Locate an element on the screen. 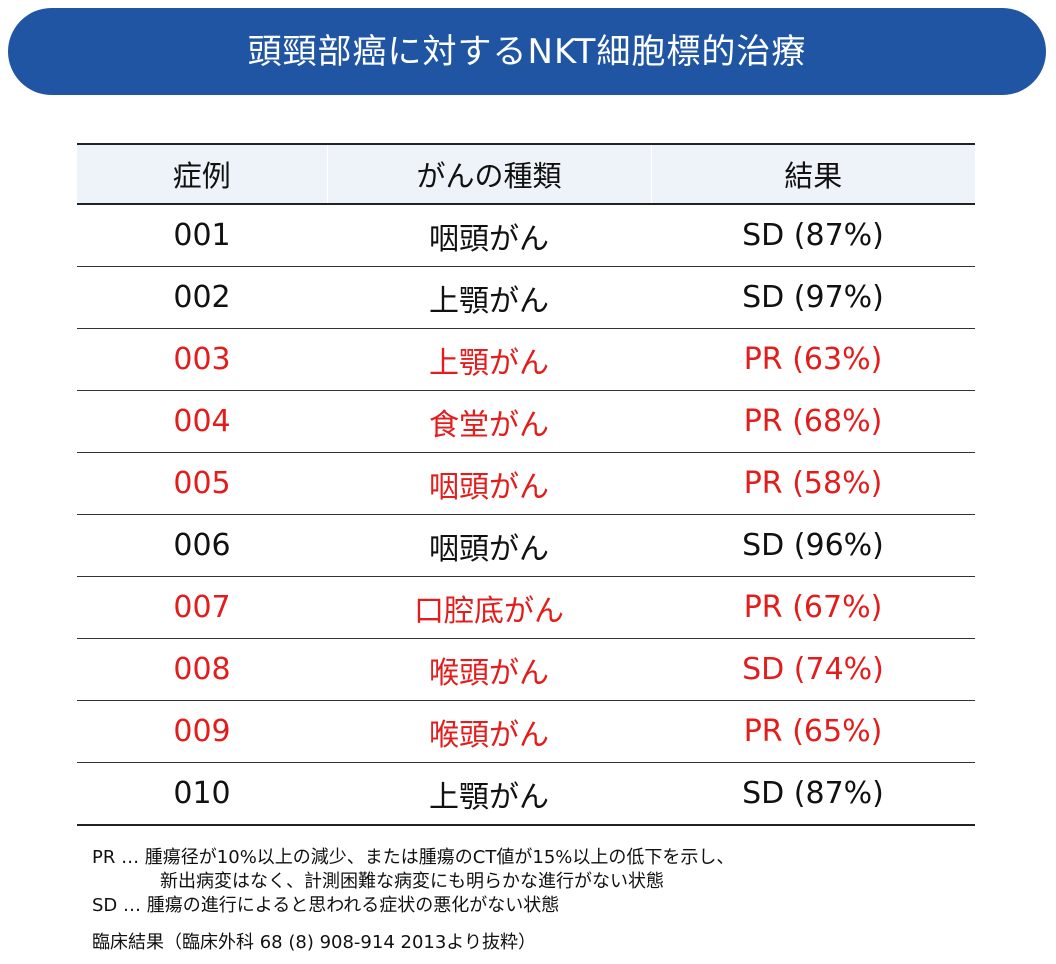 This screenshot has height=964, width=1056. note-pr-line2: 新出病変はなく、計測困難な病変にも明らかな進行がない状態 is located at coordinates (412, 881).